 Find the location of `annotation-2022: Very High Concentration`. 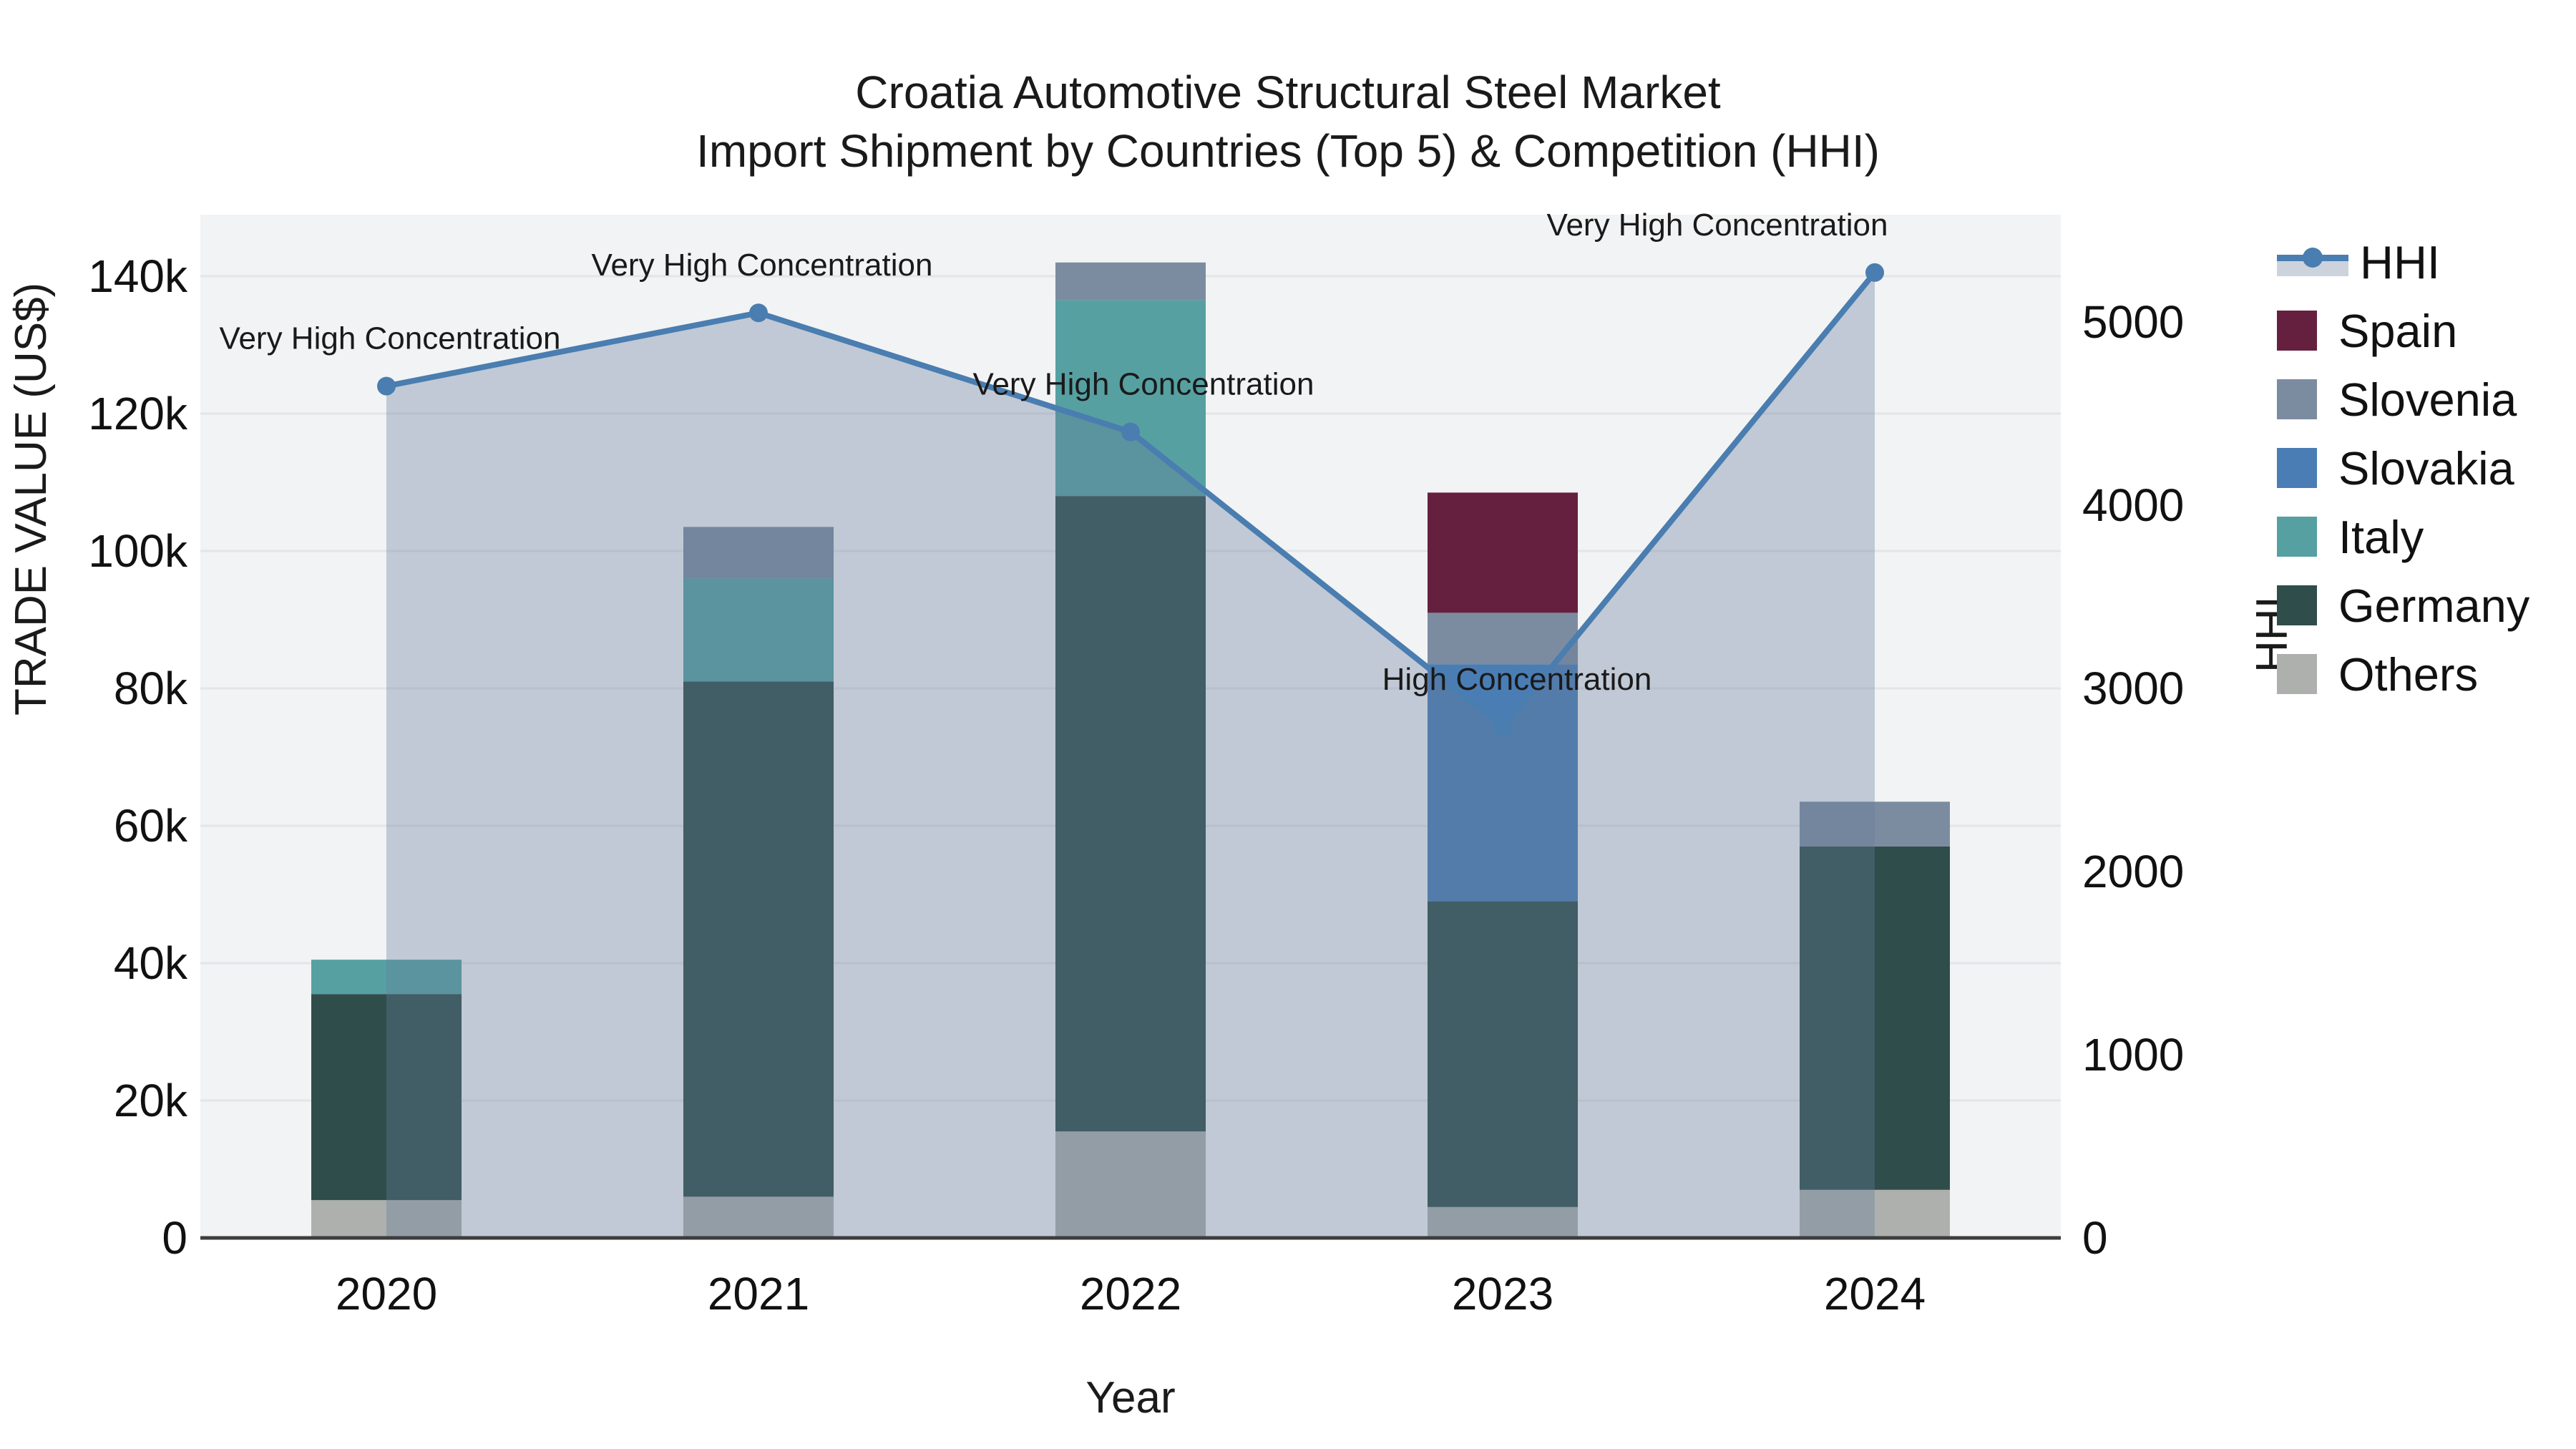

annotation-2022: Very High Concentration is located at coordinates (1143, 384).